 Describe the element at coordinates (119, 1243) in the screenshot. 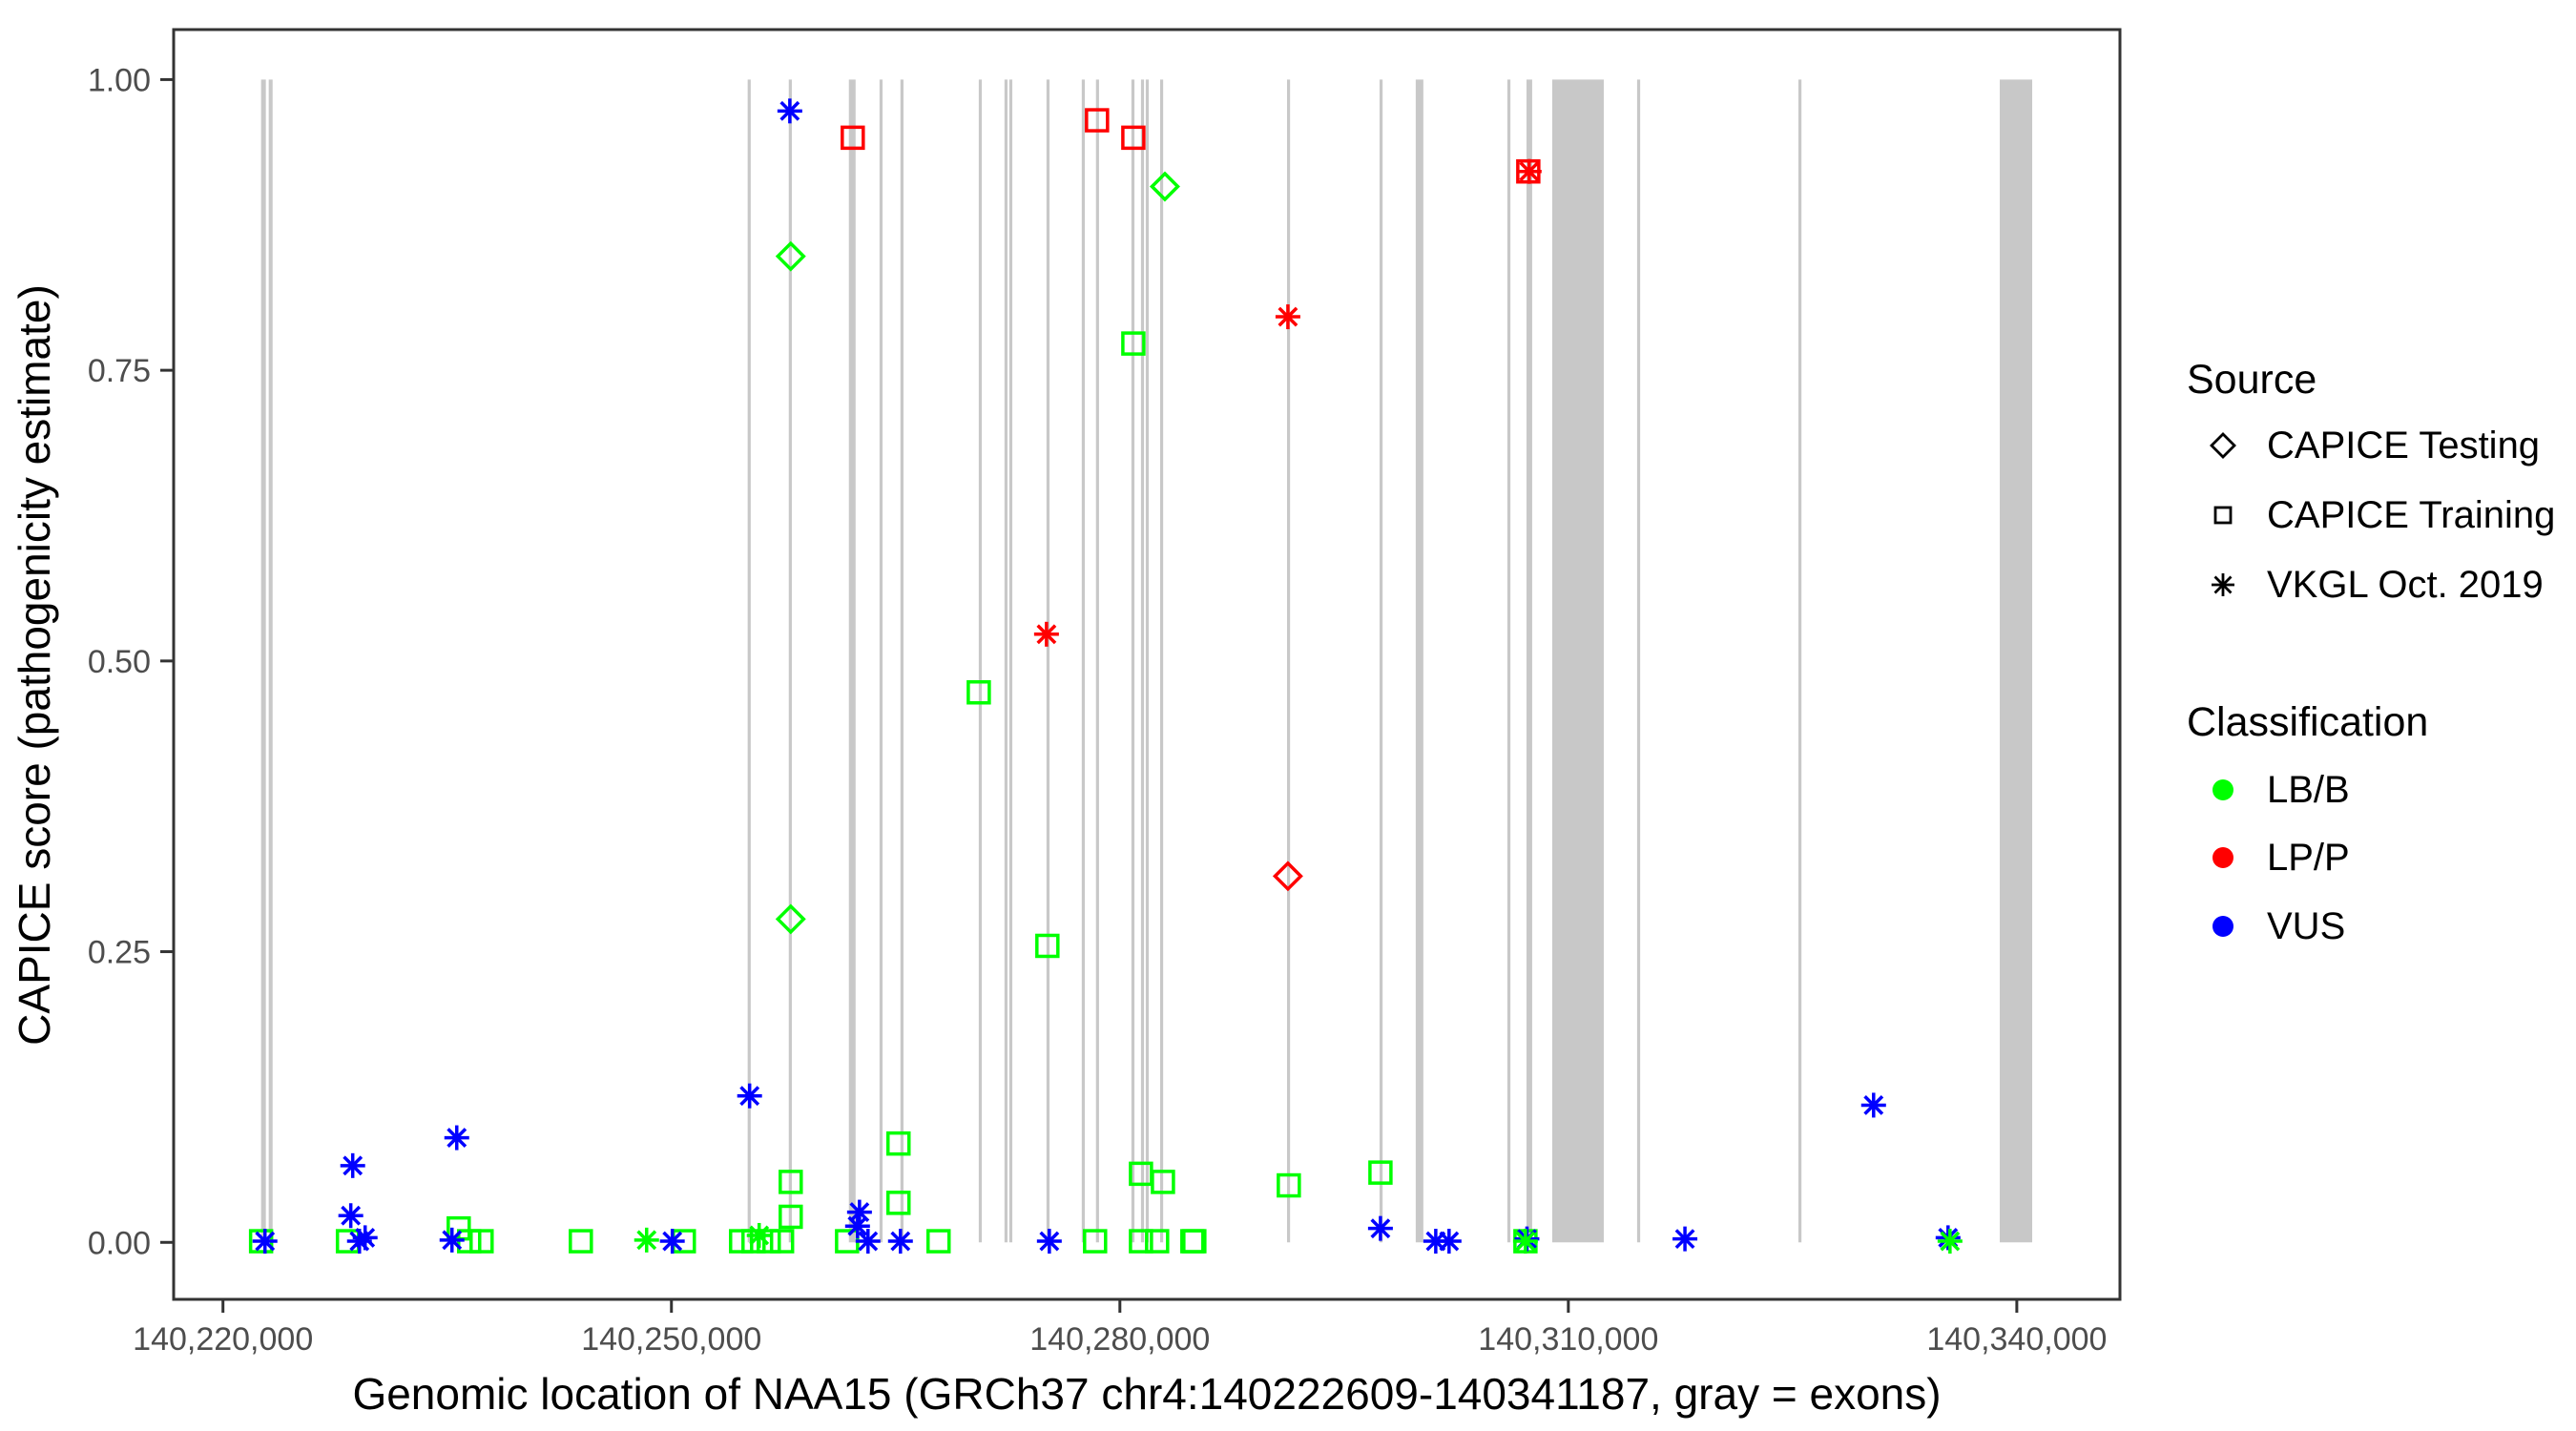

I see `y-tick-label: 0.00` at that location.